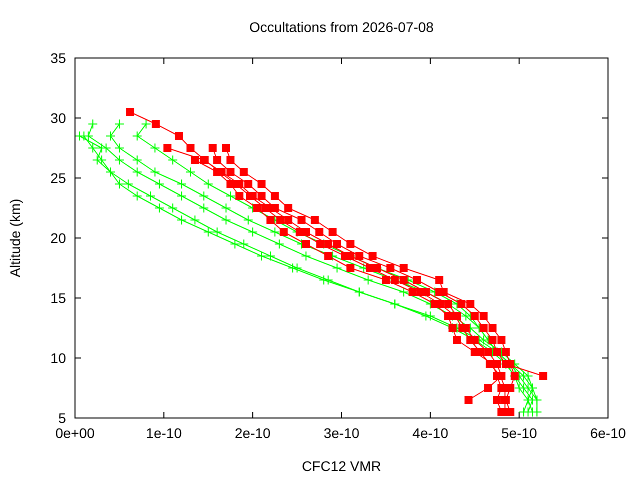  I want to click on x-tick-label: 0e+00, so click(75, 433).